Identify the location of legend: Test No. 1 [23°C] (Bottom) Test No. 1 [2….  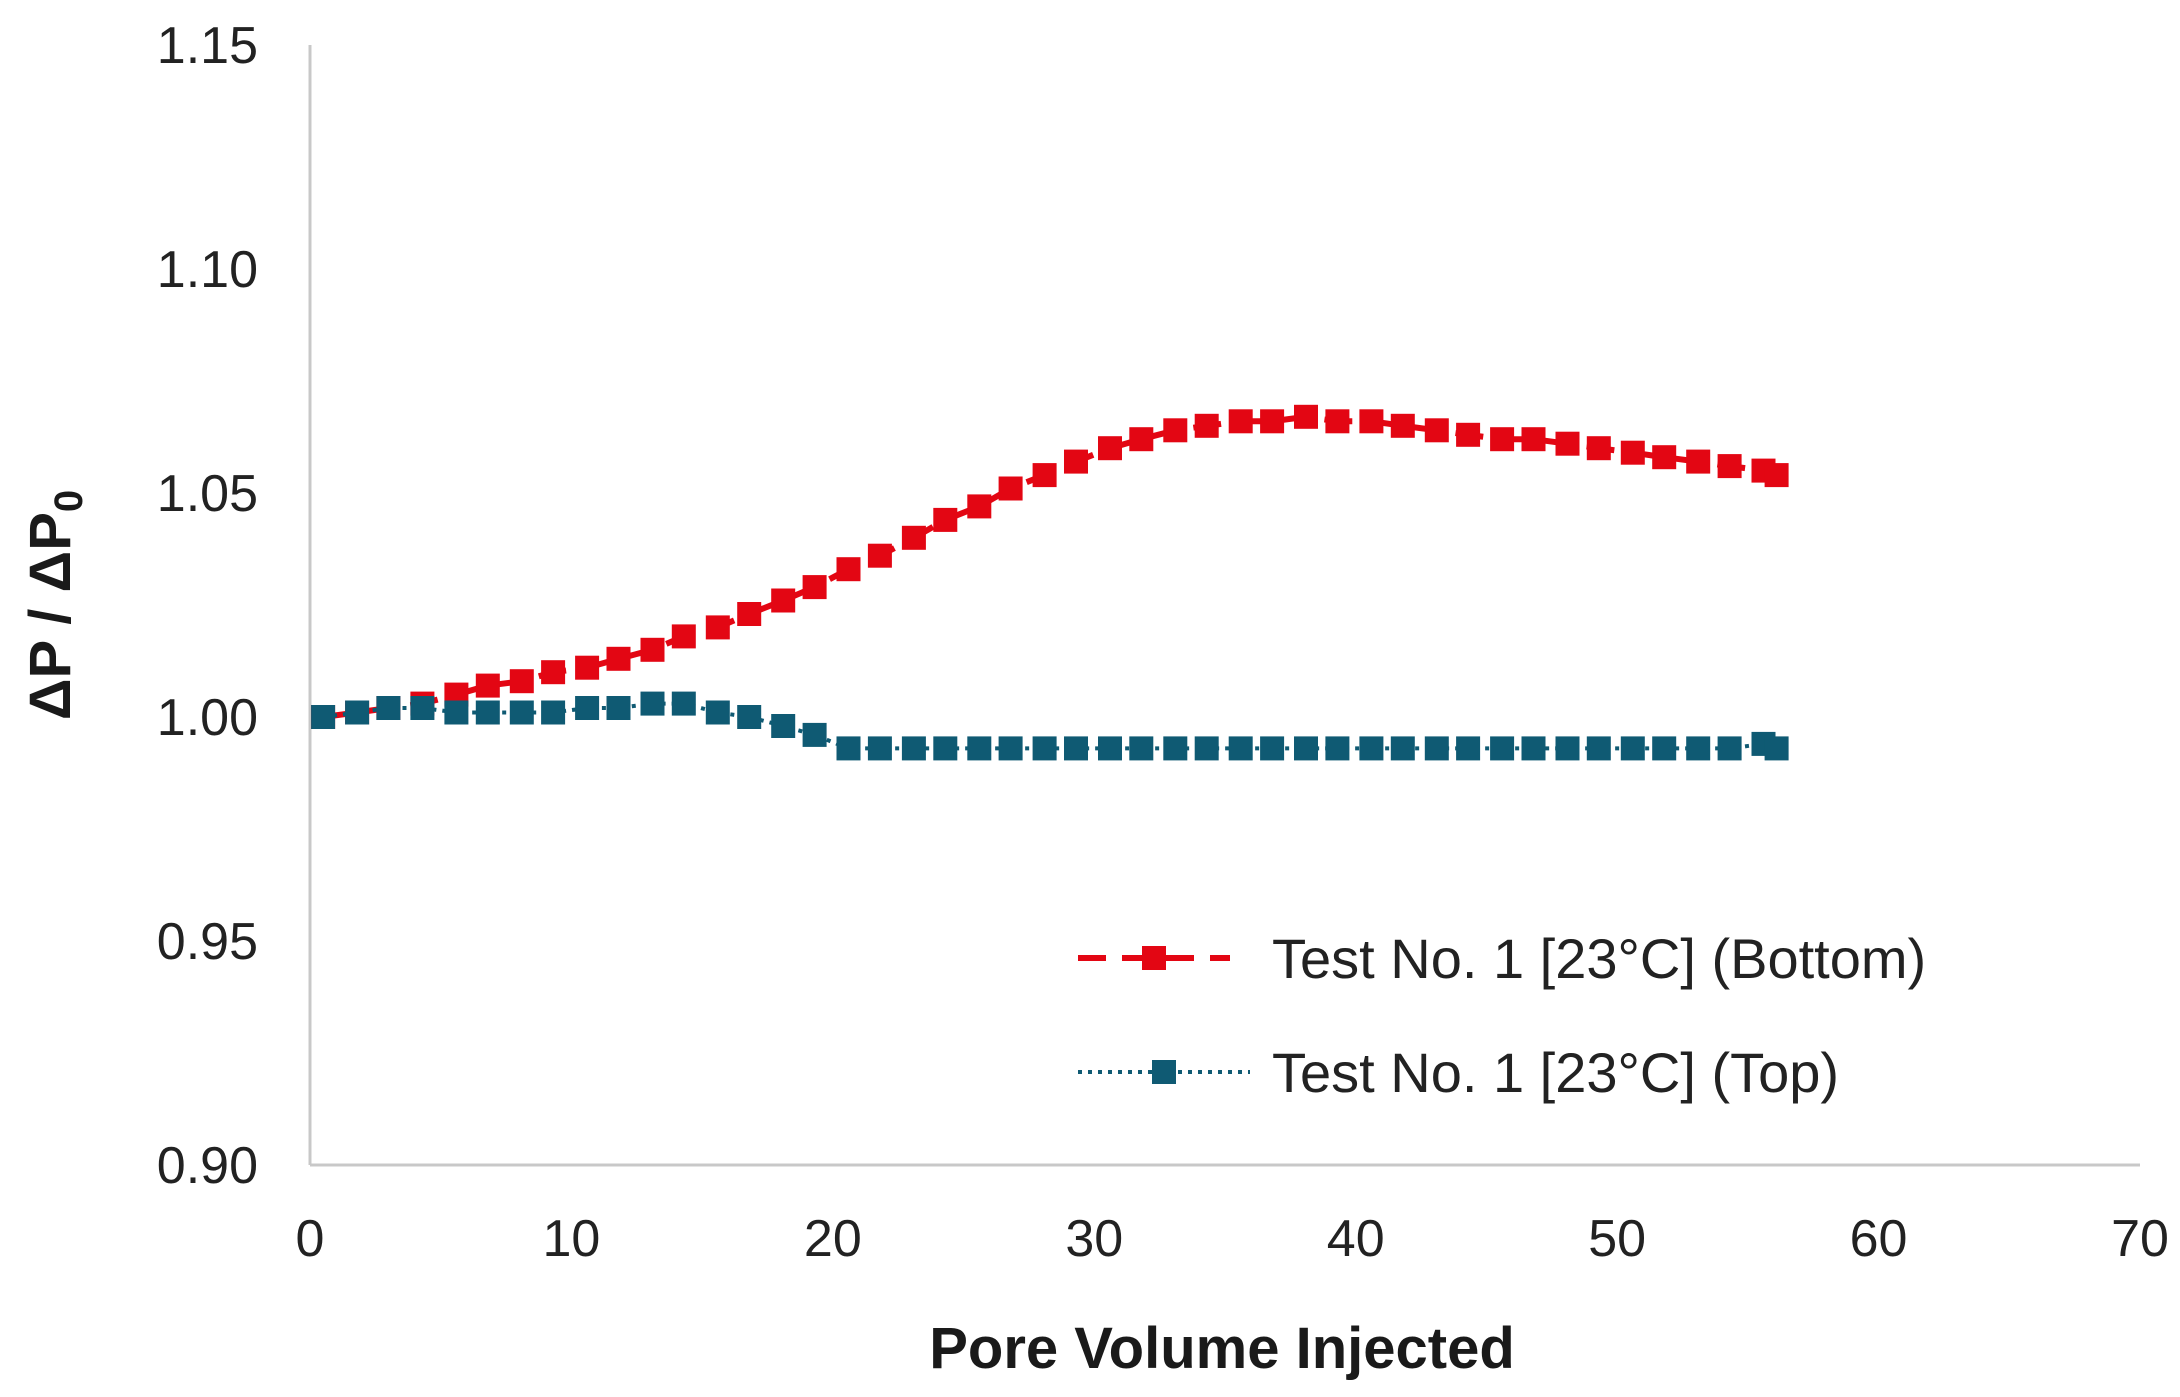
(1502, 1015).